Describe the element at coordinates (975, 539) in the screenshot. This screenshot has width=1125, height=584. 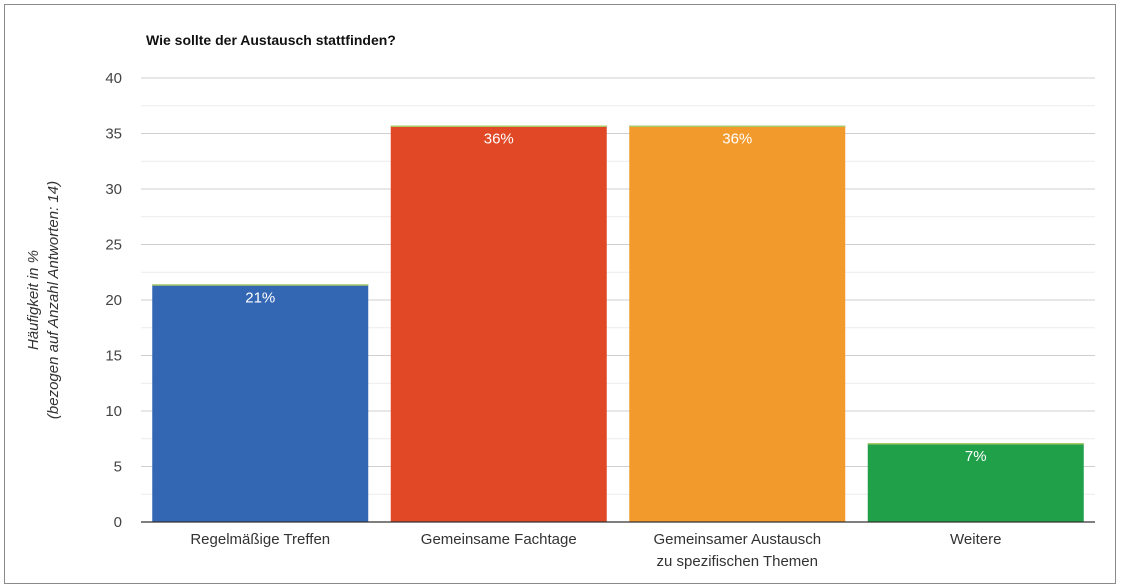
I see `x-category-label: Weitere` at that location.